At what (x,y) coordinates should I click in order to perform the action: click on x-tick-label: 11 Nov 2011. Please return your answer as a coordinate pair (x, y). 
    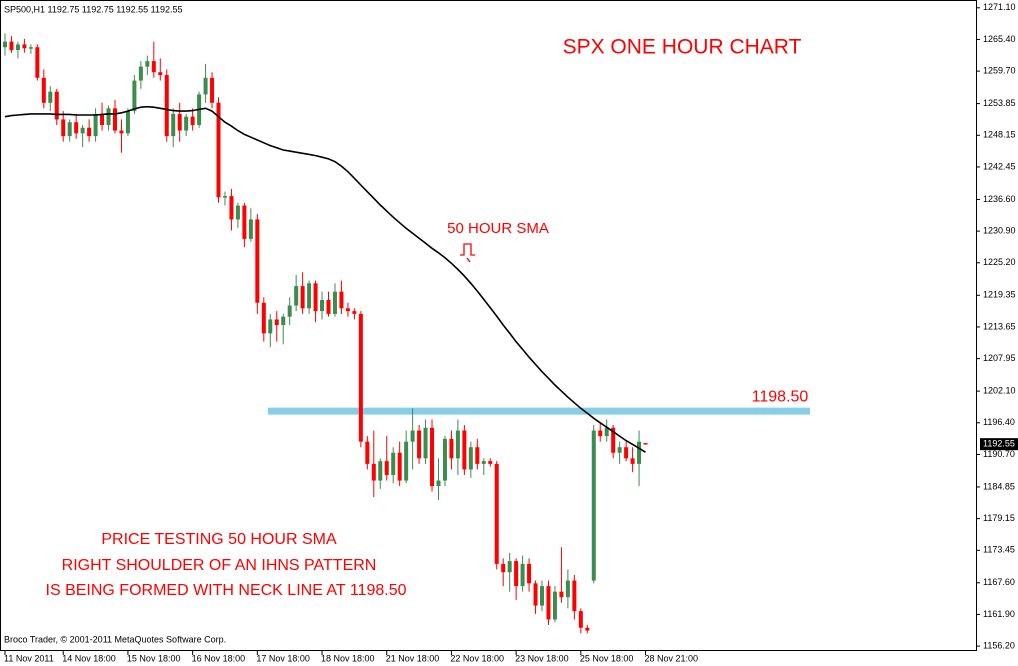
    Looking at the image, I should click on (29, 658).